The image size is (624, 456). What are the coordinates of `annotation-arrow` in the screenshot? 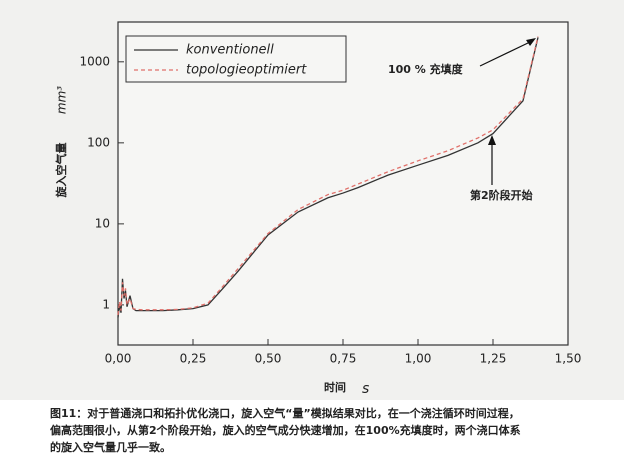 It's located at (505, 54).